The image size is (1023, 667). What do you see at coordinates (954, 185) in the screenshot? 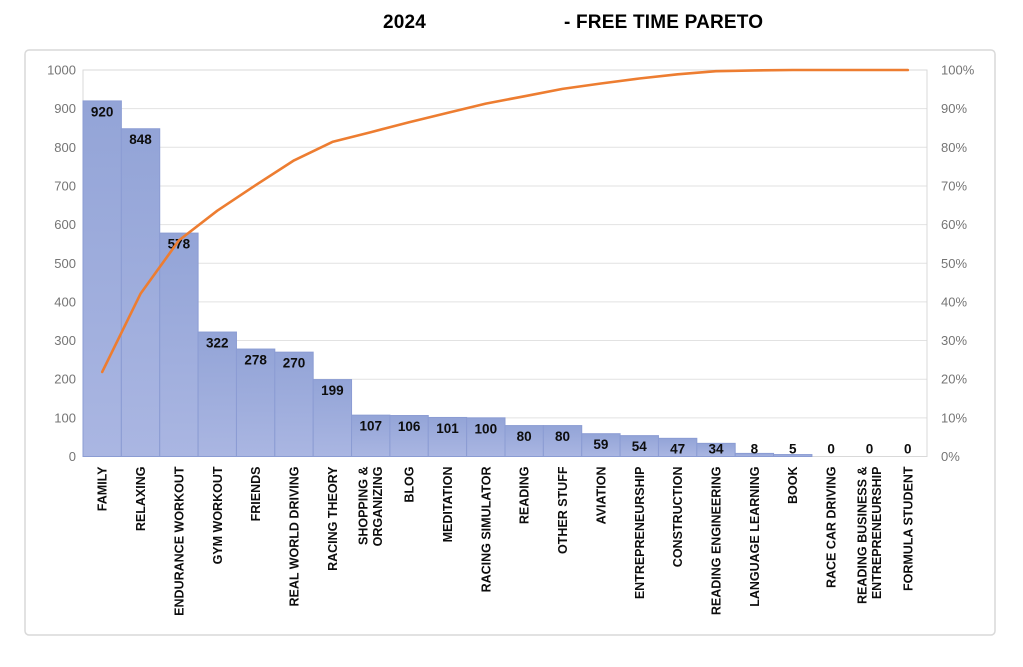
I see `right-axis-tick: 70%` at bounding box center [954, 185].